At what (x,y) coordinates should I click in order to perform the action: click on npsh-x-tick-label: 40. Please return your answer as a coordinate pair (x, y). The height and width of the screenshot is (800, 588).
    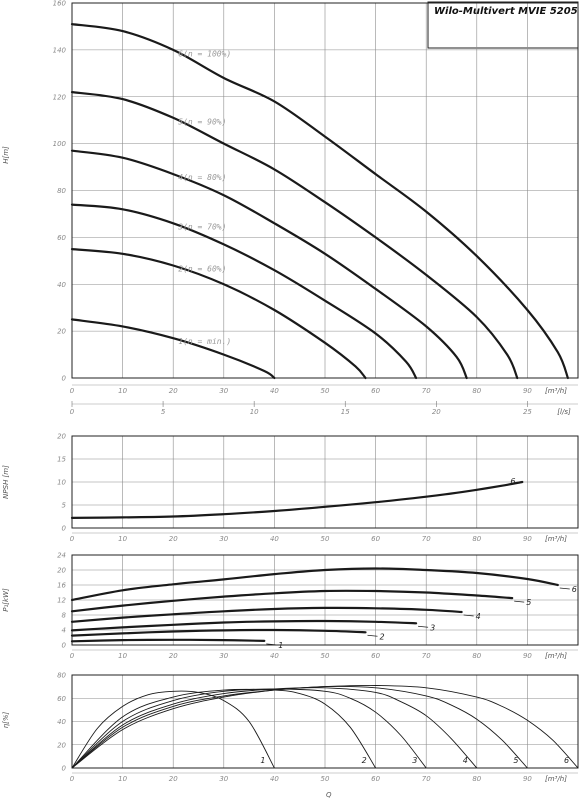
    Looking at the image, I should click on (274, 539).